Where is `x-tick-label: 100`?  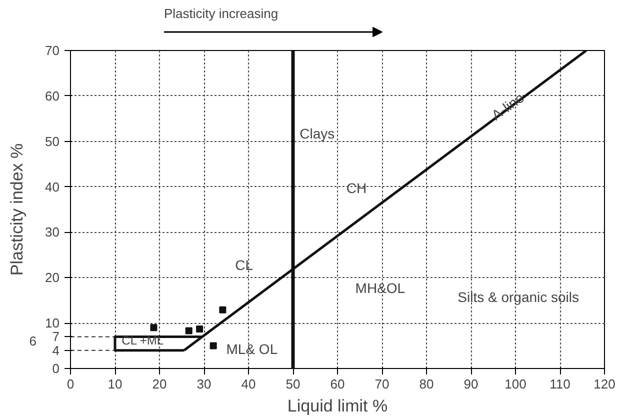
x-tick-label: 100 is located at coordinates (515, 384).